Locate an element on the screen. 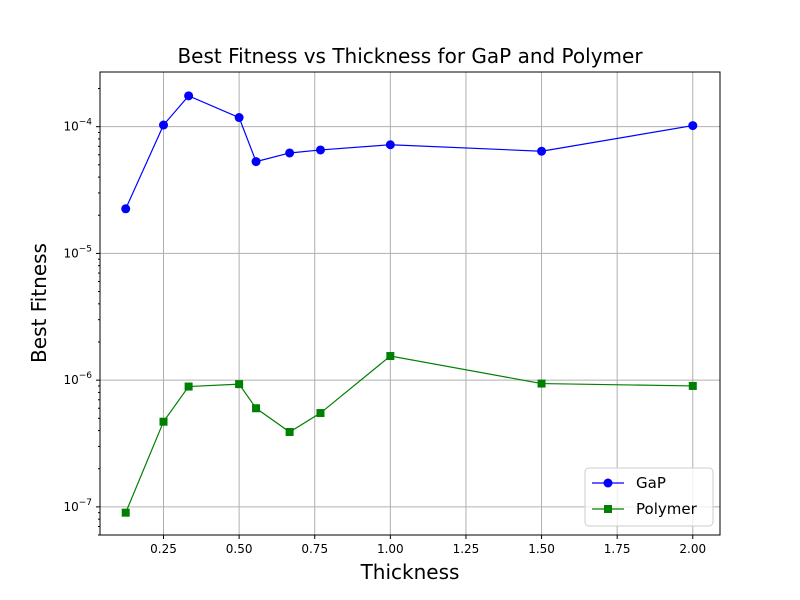 The width and height of the screenshot is (800, 600). x-tick-label: 0.50 is located at coordinates (239, 549).